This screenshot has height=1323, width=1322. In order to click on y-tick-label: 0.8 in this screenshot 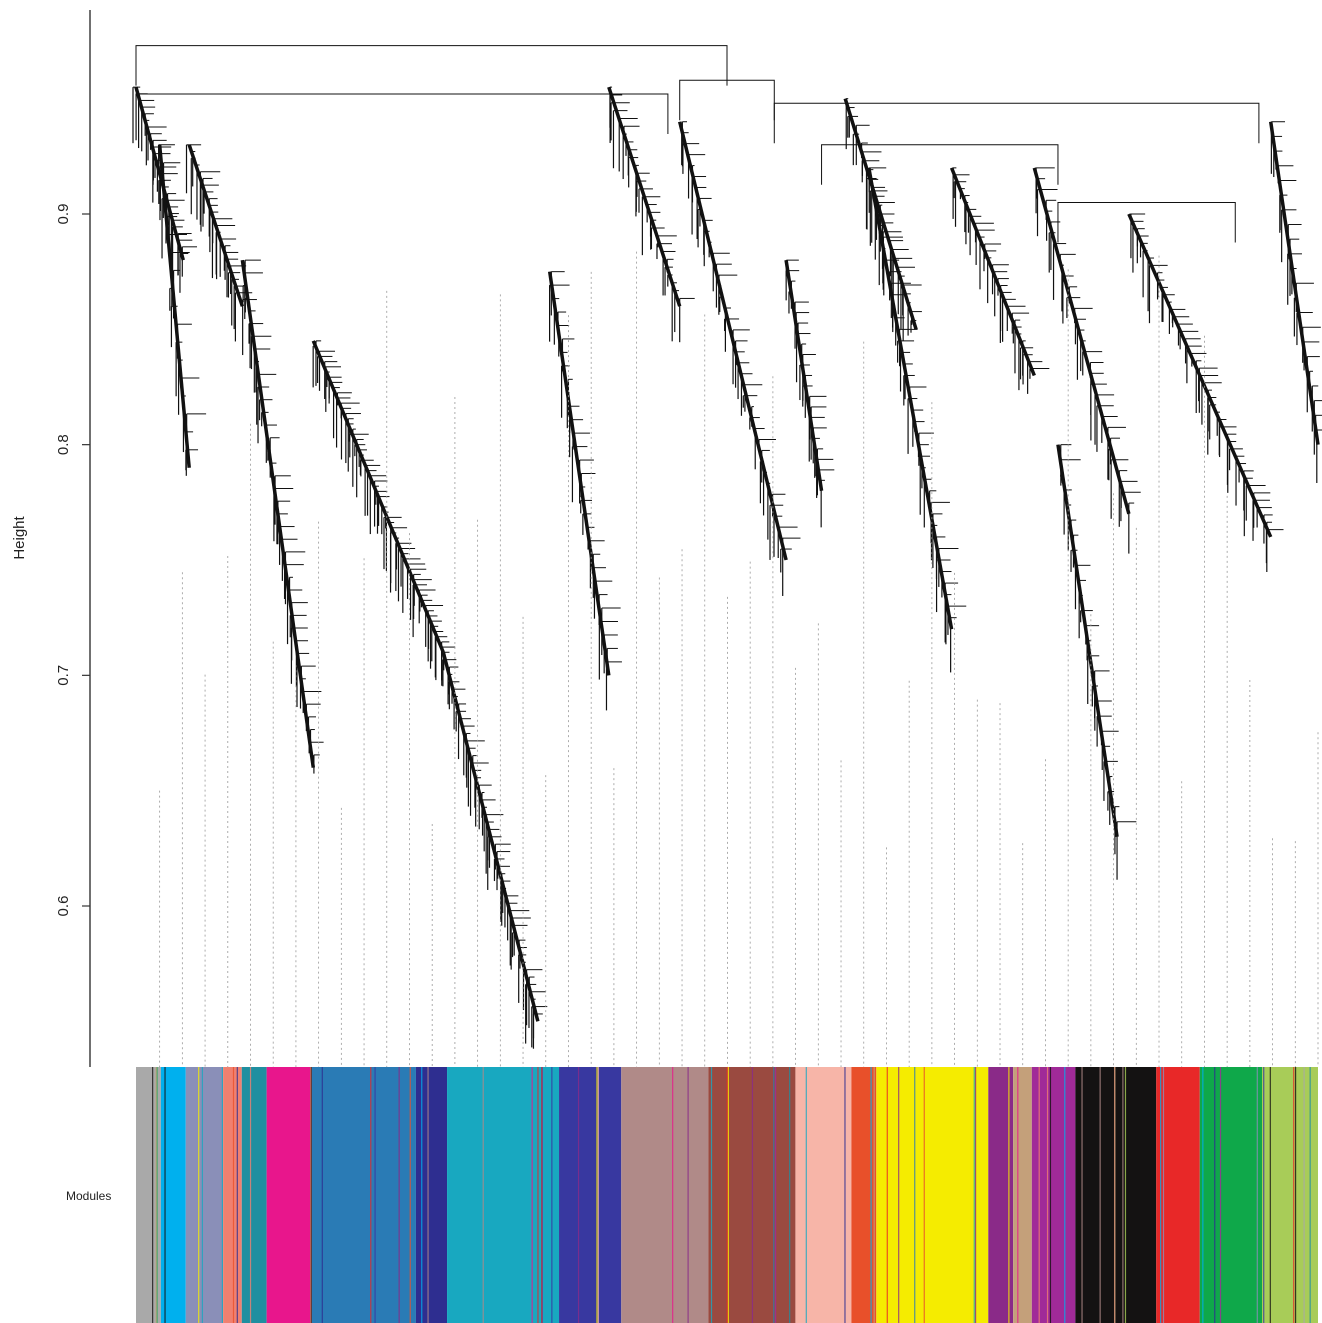, I will do `click(63, 444)`.